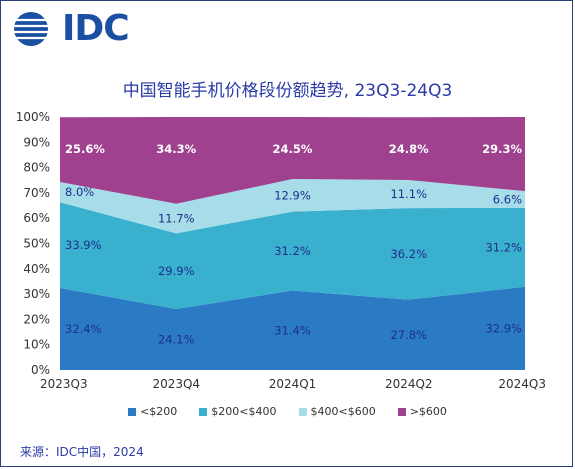 This screenshot has height=469, width=575. Describe the element at coordinates (287, 91) in the screenshot. I see `chart-title: 中国智能手机价格段份额趋势, 23Q3-24Q3` at that location.